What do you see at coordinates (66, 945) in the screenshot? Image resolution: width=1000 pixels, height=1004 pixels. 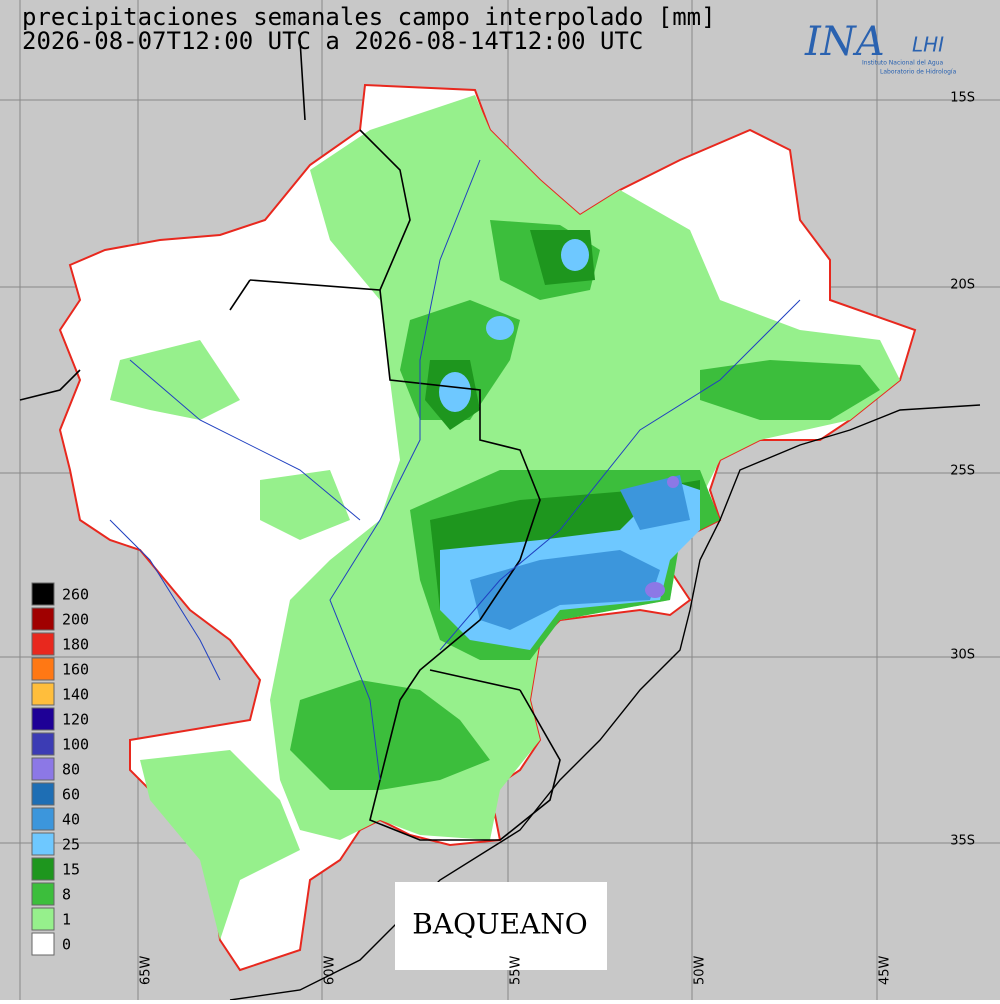 I see `legend-label: 0` at bounding box center [66, 945].